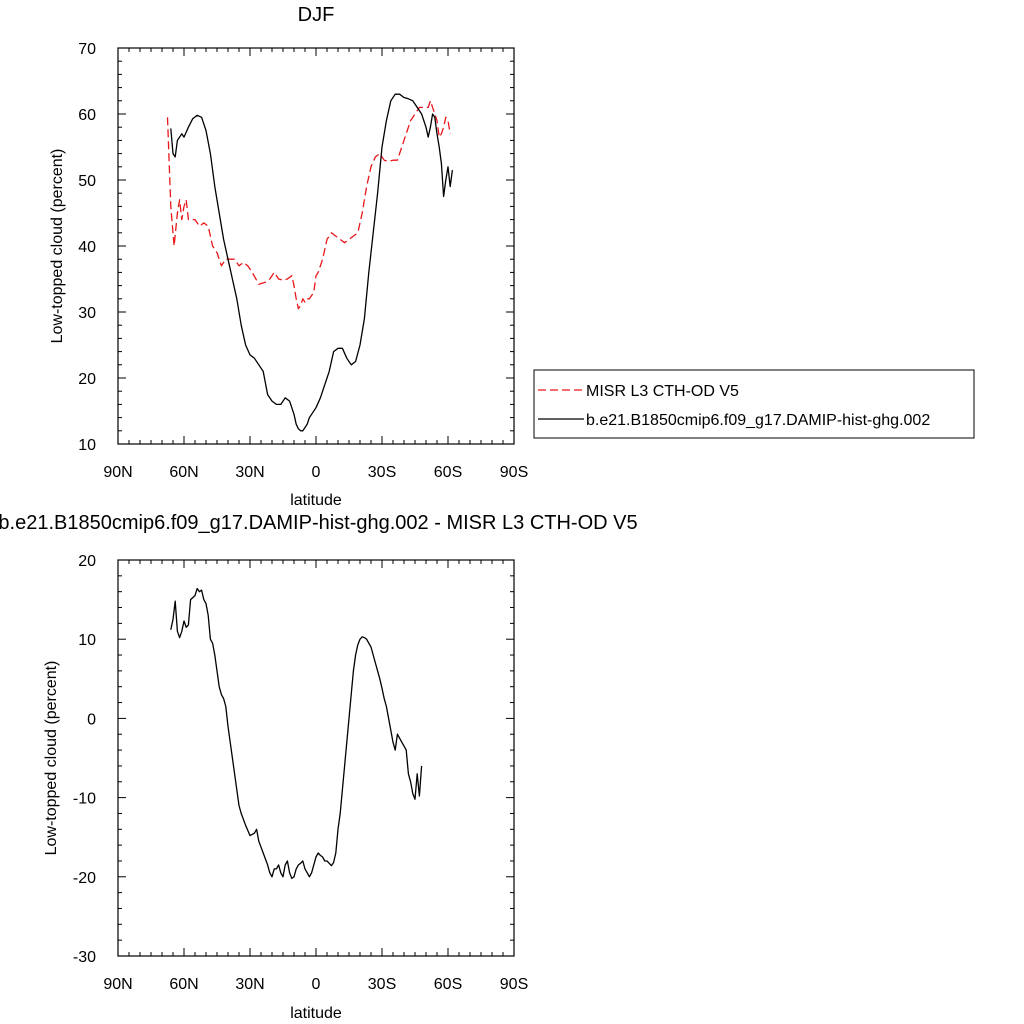 The width and height of the screenshot is (1024, 1024). I want to click on legend-box, so click(754, 404).